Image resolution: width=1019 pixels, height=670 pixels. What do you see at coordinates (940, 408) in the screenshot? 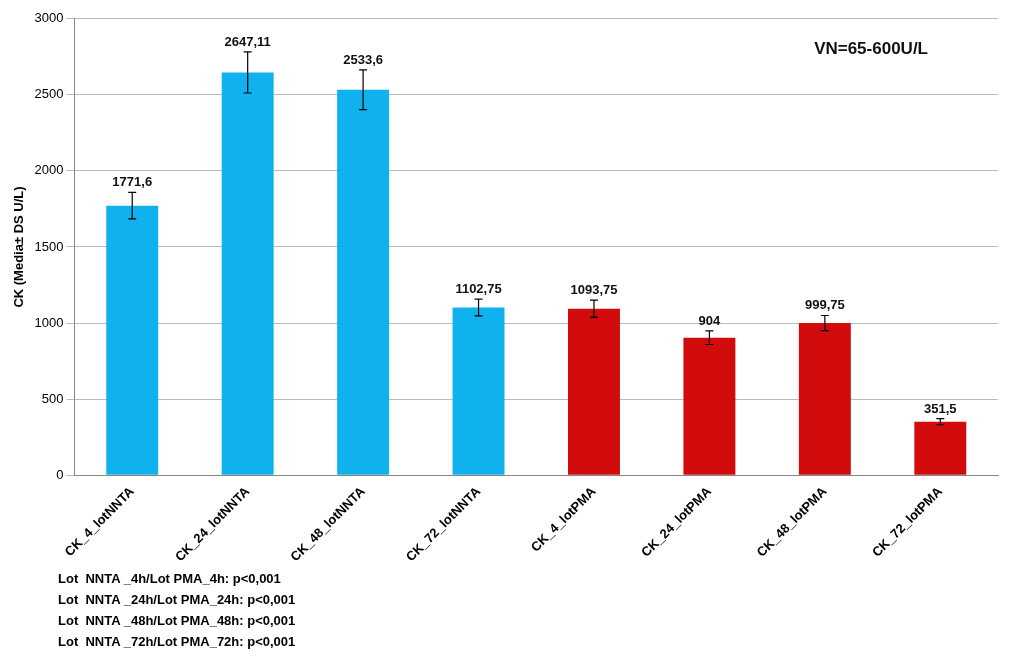
I see `data-label: 351,5` at bounding box center [940, 408].